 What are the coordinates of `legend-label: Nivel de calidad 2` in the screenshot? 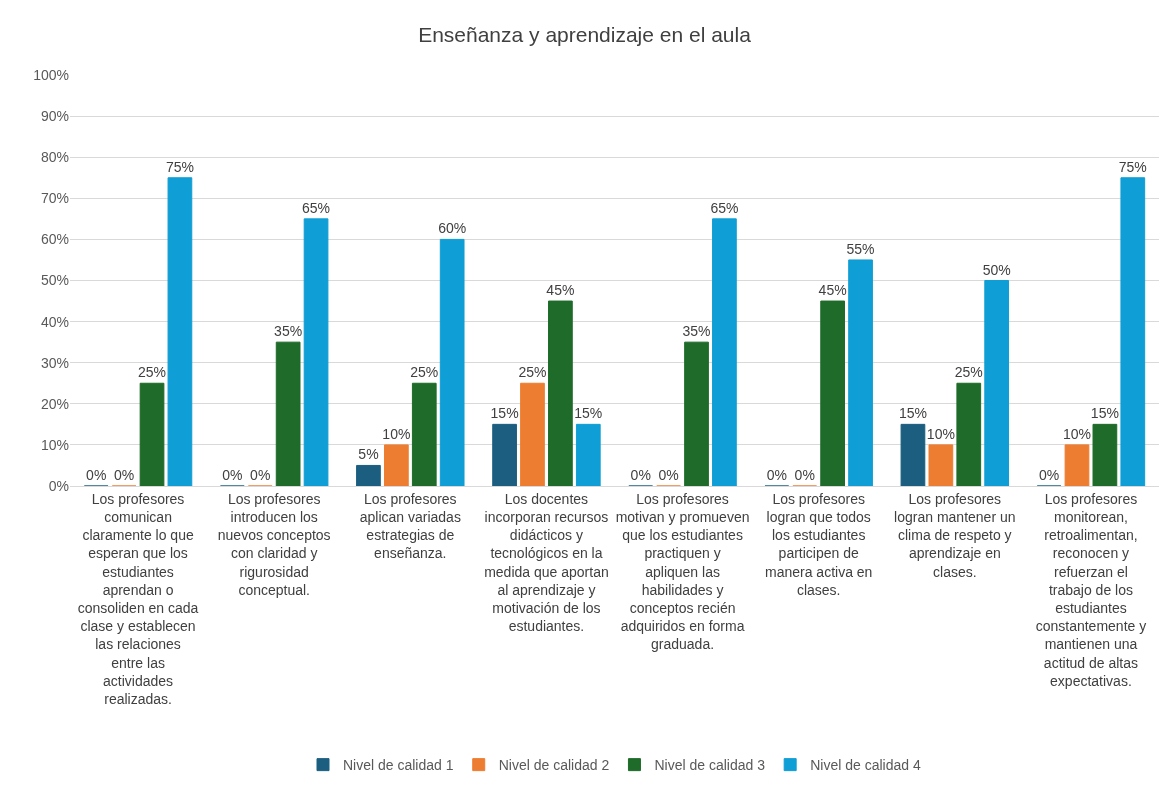 It's located at (554, 765).